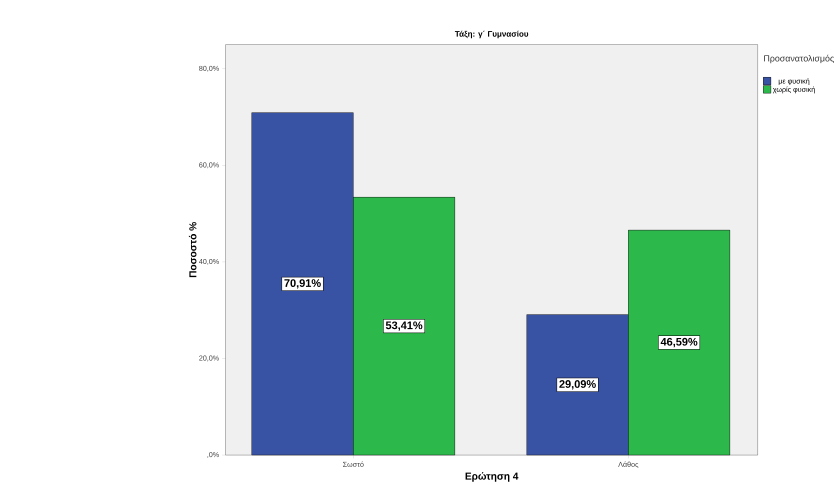  What do you see at coordinates (799, 59) in the screenshot?
I see `legend-title: Προσανατολισμός` at bounding box center [799, 59].